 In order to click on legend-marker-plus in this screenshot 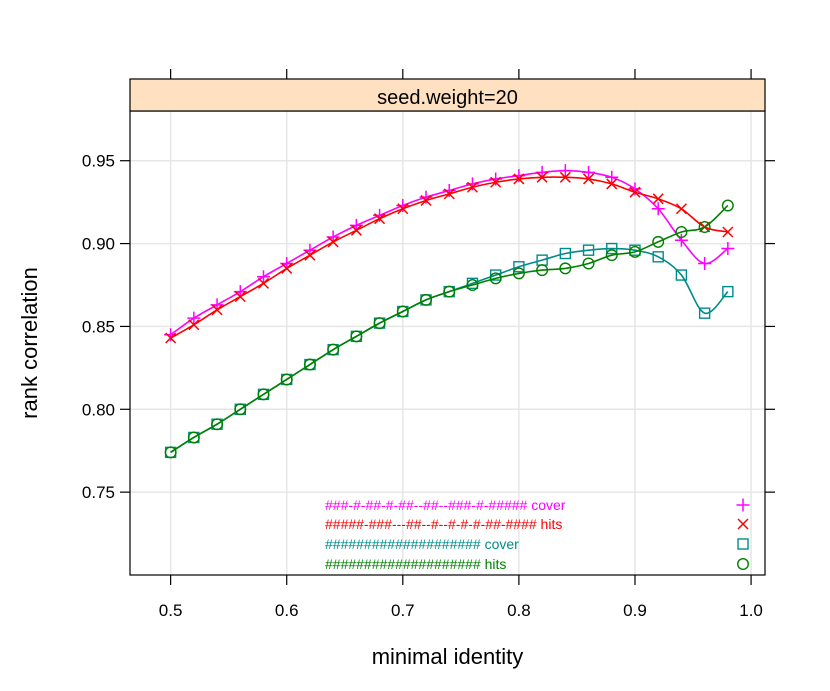, I will do `click(743, 505)`.